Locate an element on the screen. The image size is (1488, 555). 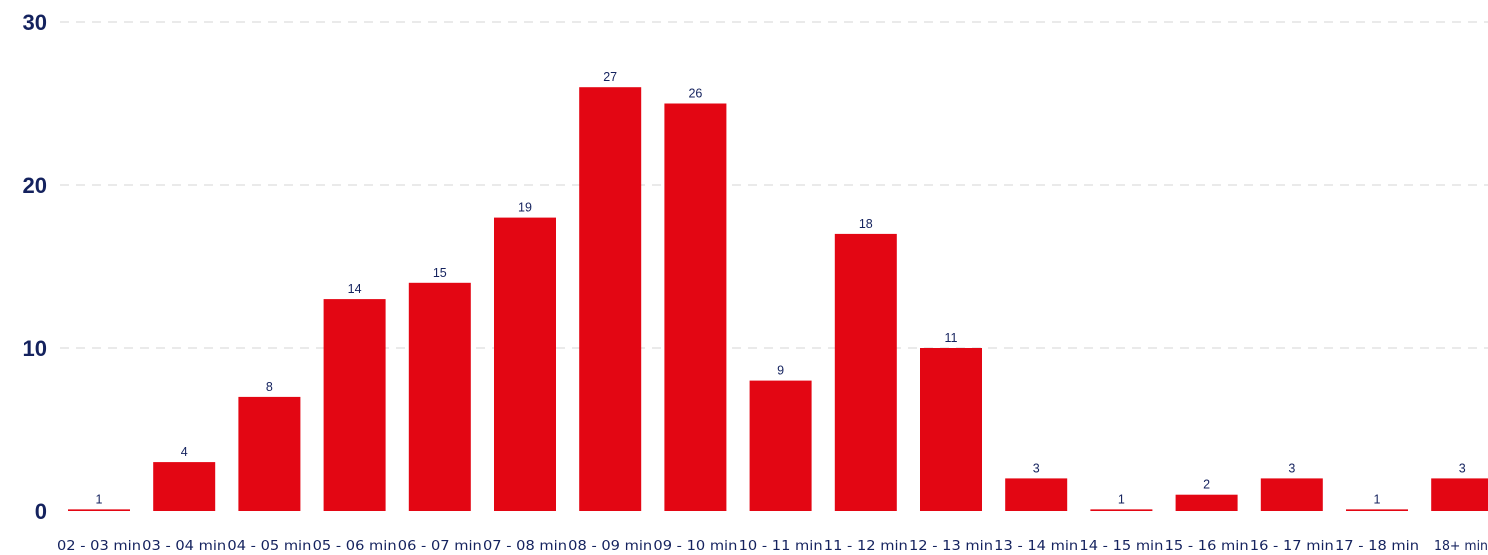
bar-15-16-min is located at coordinates (1206, 502).